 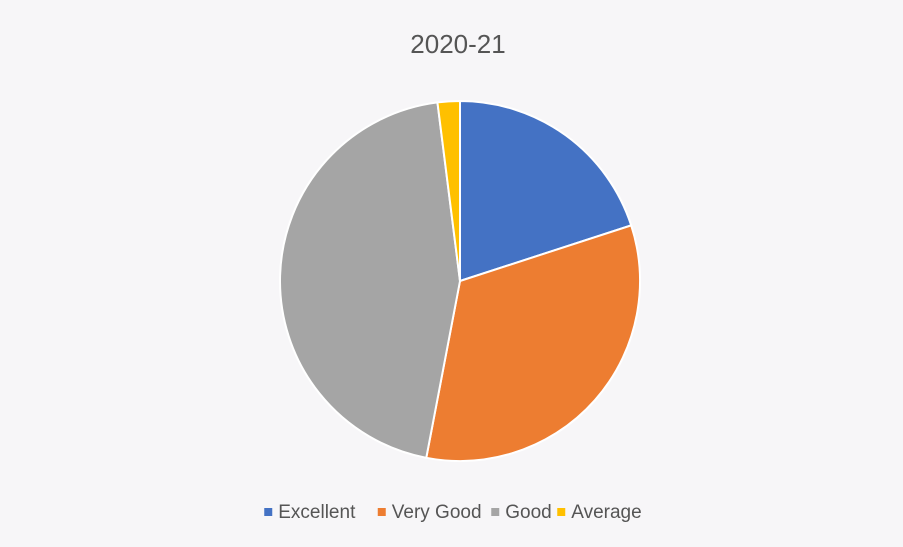 What do you see at coordinates (317, 512) in the screenshot?
I see `legend-label: Excellent` at bounding box center [317, 512].